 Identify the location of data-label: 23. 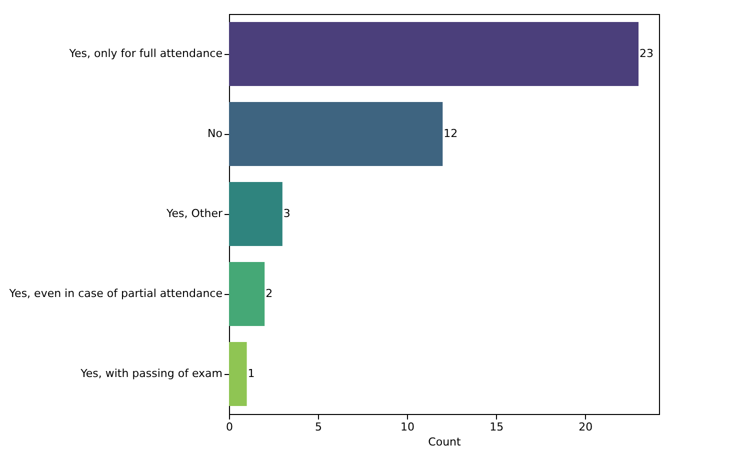
(647, 53).